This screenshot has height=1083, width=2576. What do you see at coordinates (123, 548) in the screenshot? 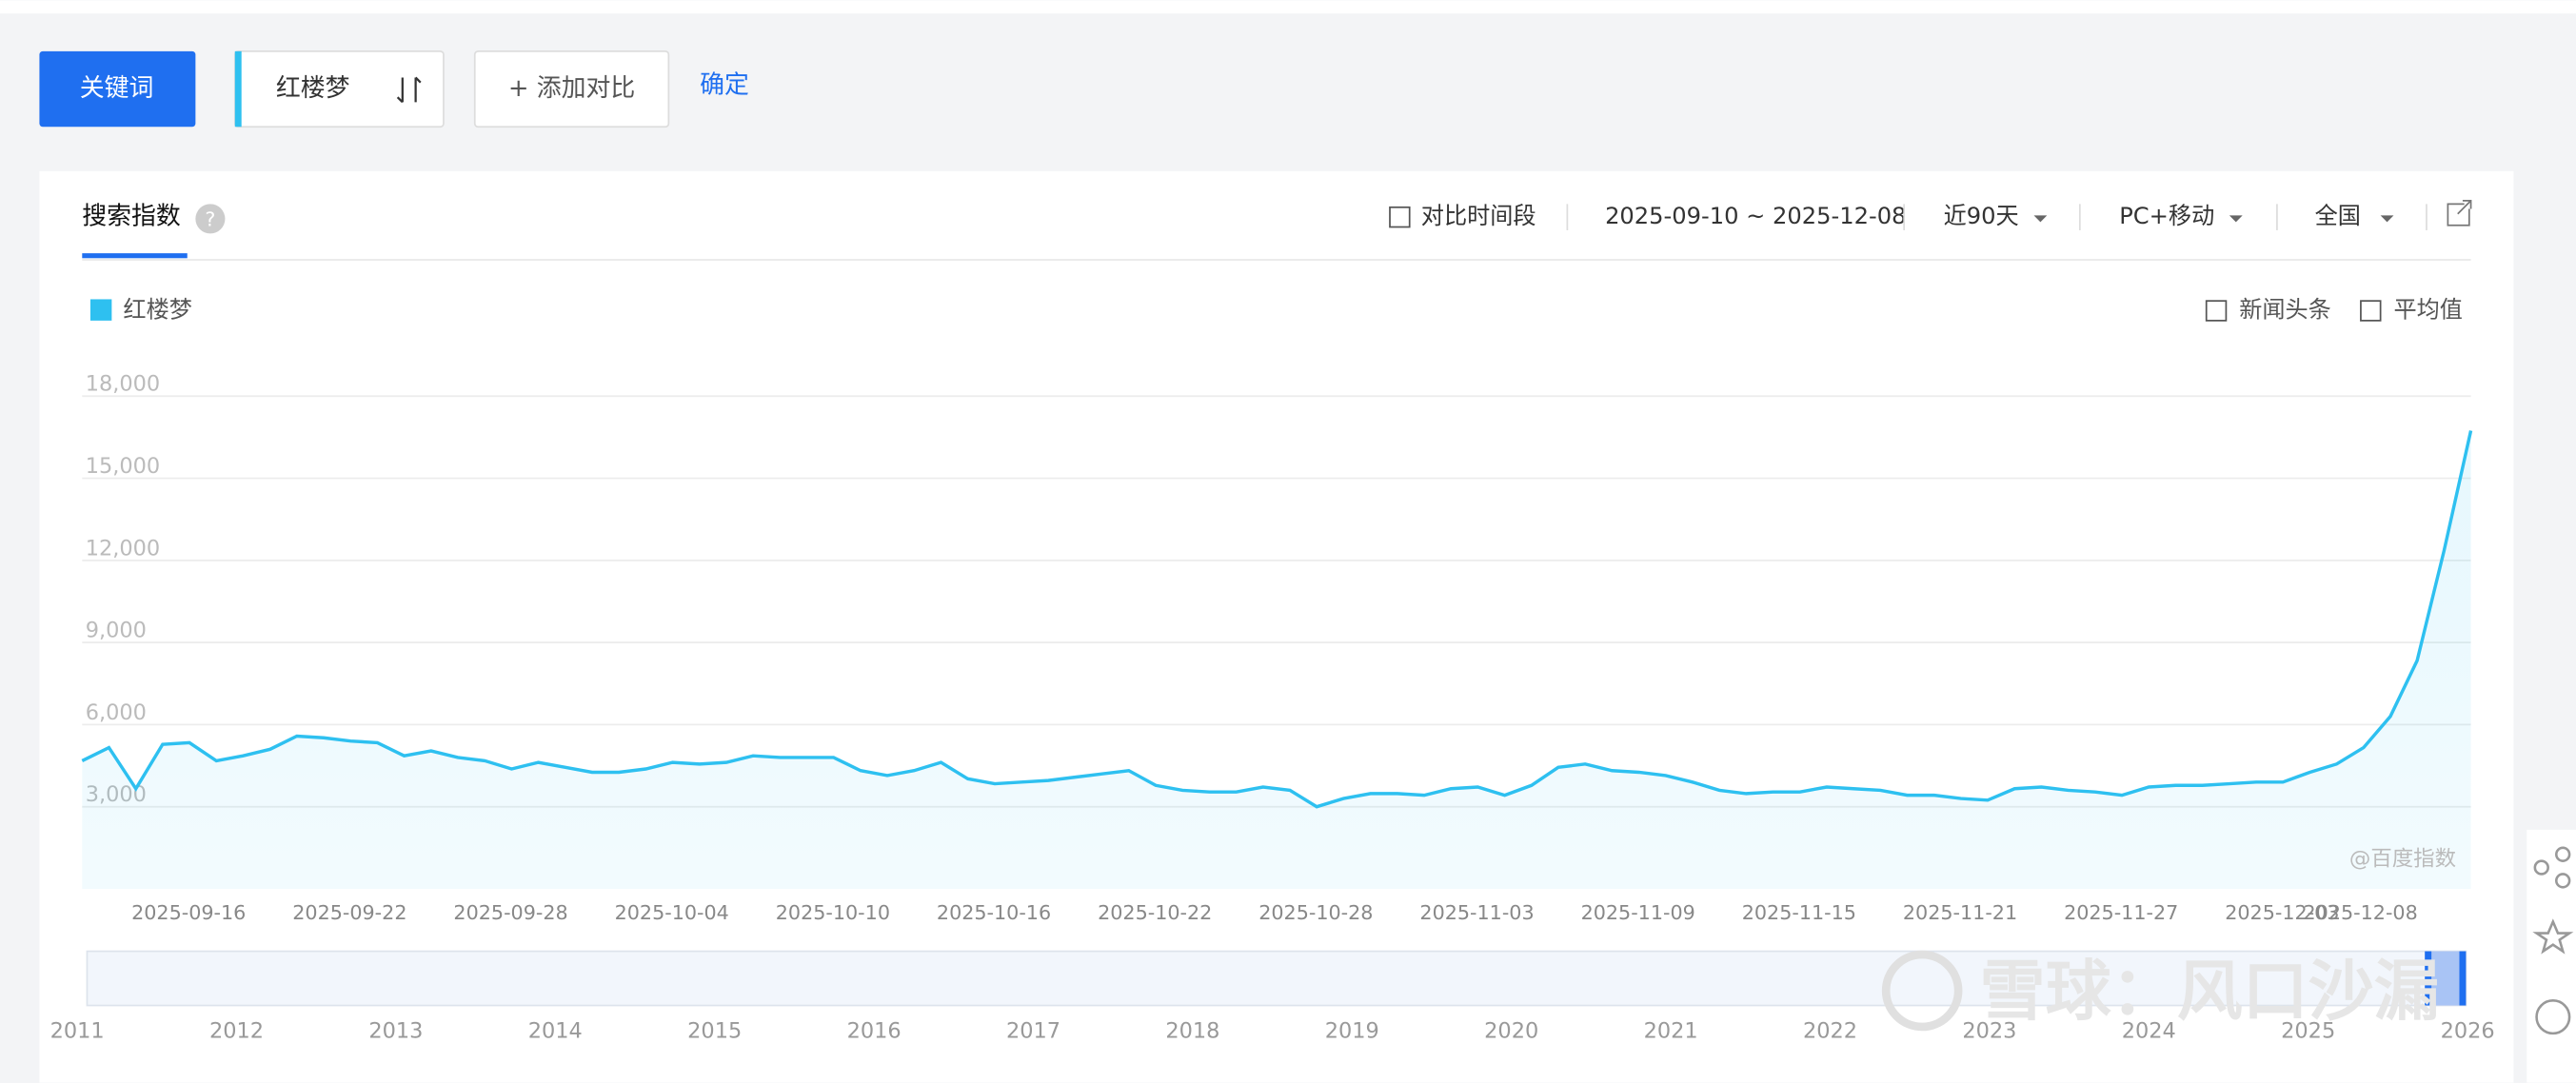
I see `y-tick-label: 12,000` at bounding box center [123, 548].